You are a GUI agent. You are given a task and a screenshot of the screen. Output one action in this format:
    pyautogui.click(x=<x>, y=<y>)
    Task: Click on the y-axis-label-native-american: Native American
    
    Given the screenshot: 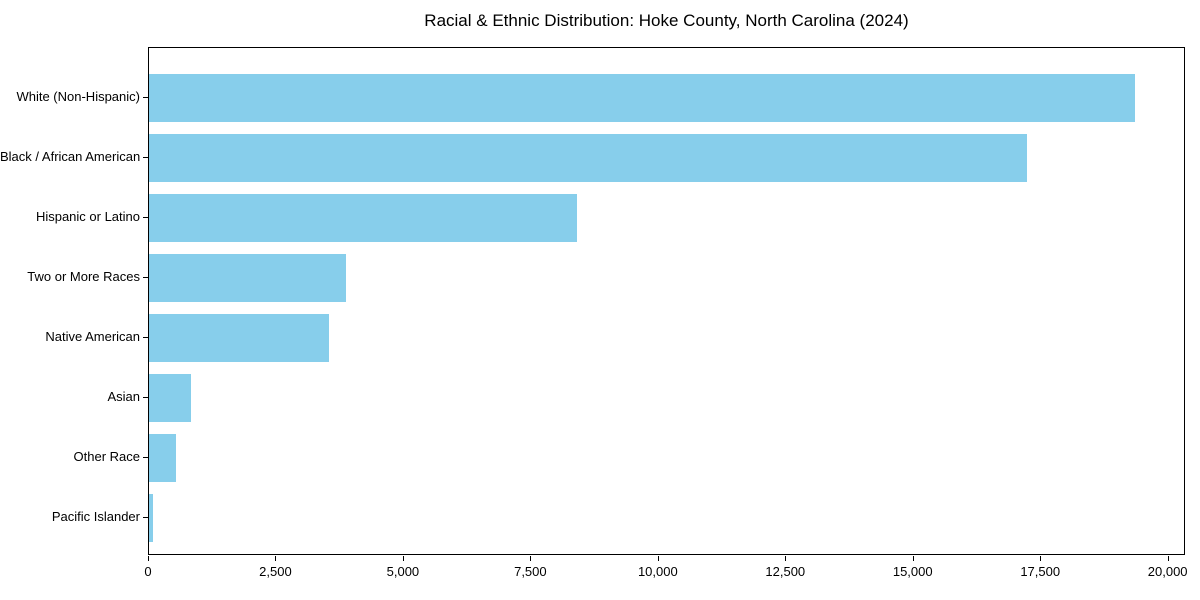 What is the action you would take?
    pyautogui.click(x=92, y=336)
    